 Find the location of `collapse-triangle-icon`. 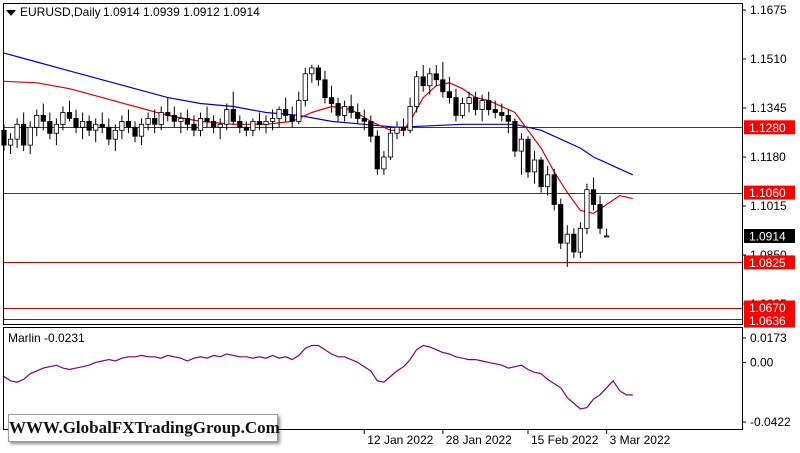

collapse-triangle-icon is located at coordinates (11, 13).